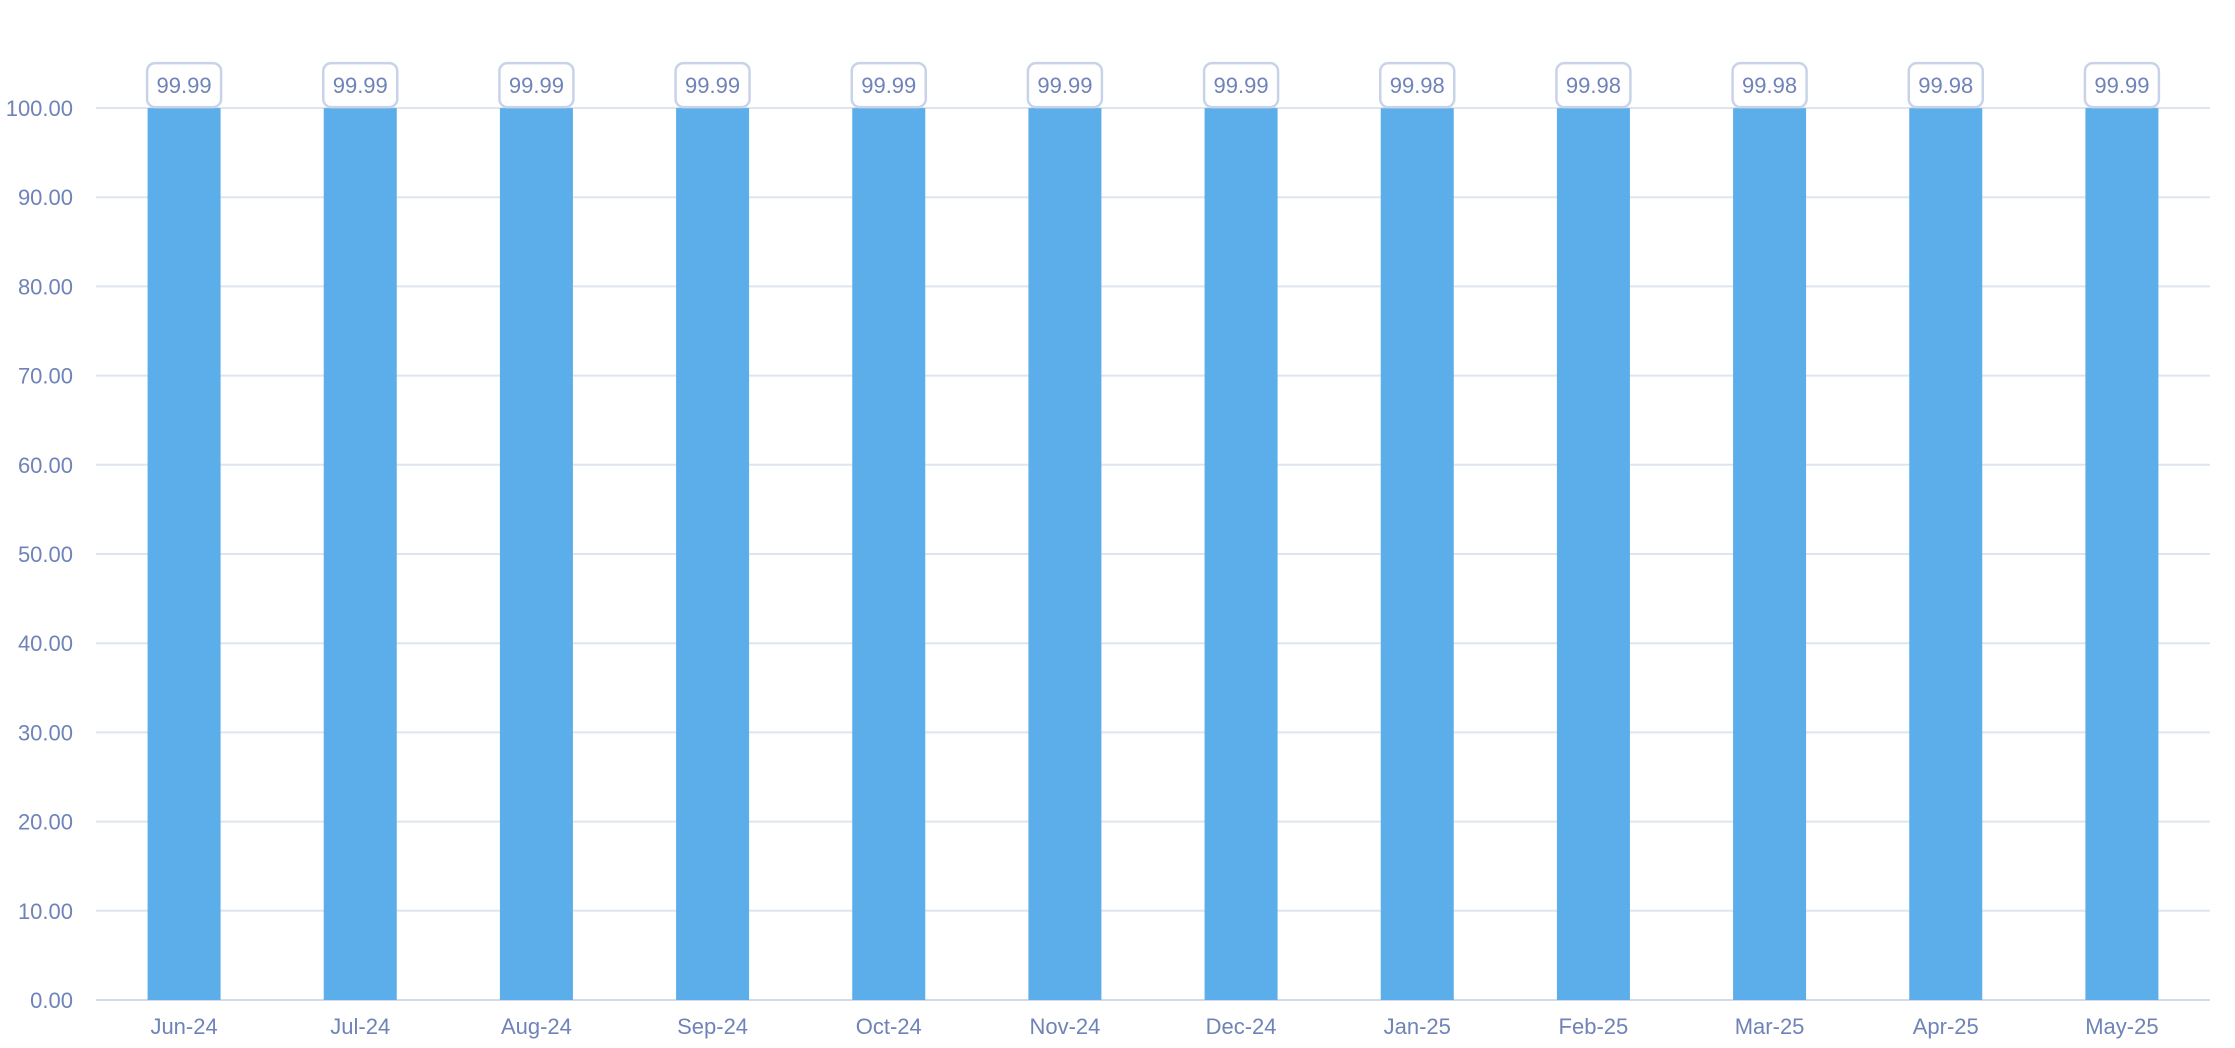 The width and height of the screenshot is (2235, 1048). What do you see at coordinates (45, 643) in the screenshot?
I see `y-tick-label: 40.00` at bounding box center [45, 643].